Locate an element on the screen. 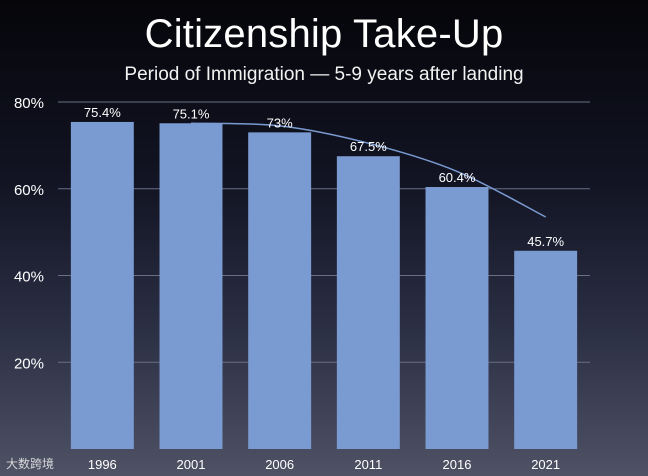 Image resolution: width=648 pixels, height=476 pixels. x-tick-label-2006: 2006 is located at coordinates (279, 464).